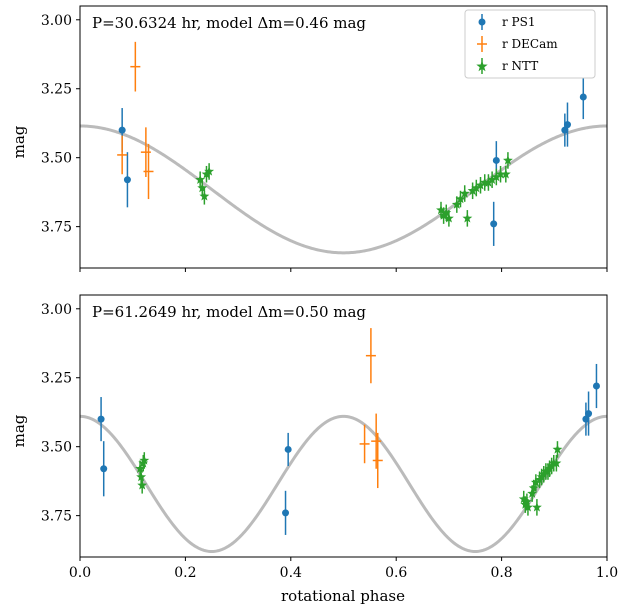 The height and width of the screenshot is (609, 629). Describe the element at coordinates (56, 379) in the screenshot. I see `bottom-y-tick-label: 3.25` at that location.